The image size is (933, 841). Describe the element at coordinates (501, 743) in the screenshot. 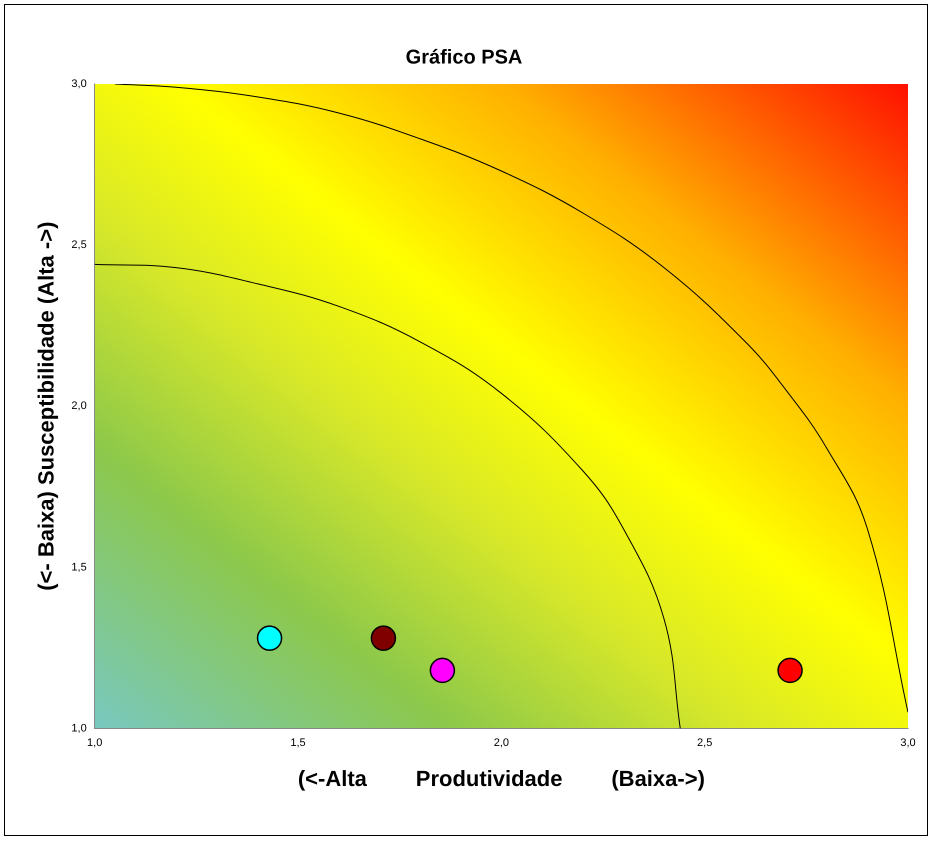

I see `x-tick-label: 2,0` at that location.